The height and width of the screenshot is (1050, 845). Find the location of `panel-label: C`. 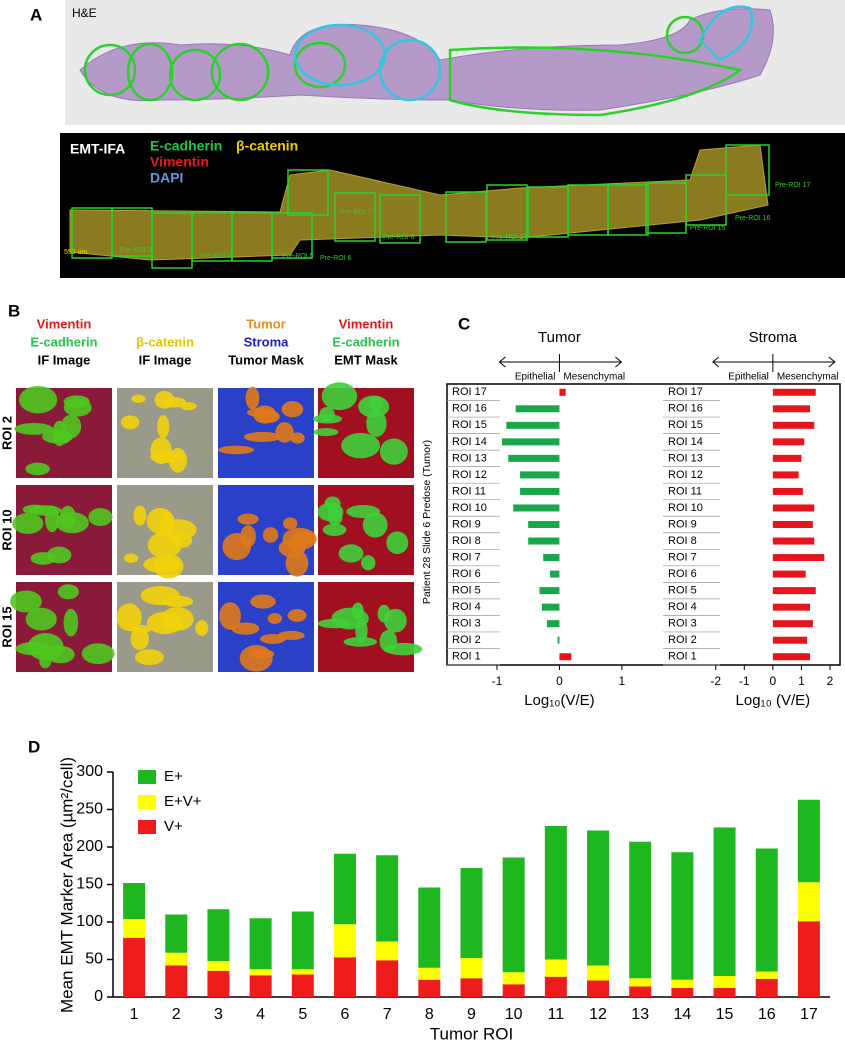

panel-label: C is located at coordinates (464, 323).